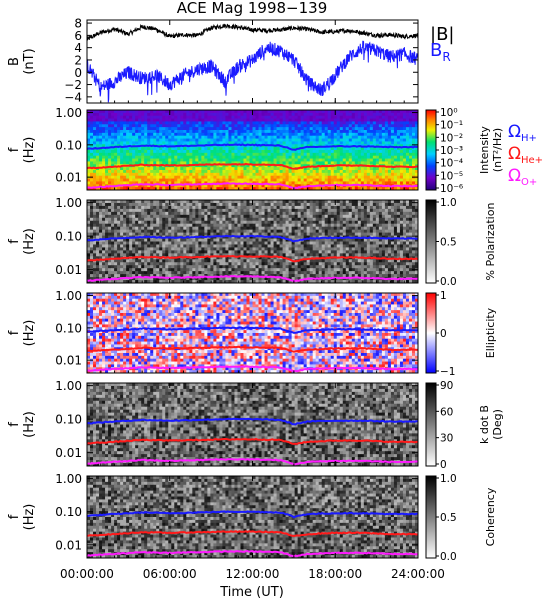 The width and height of the screenshot is (550, 600). What do you see at coordinates (78, 60) in the screenshot?
I see `y-tick-label: 2` at bounding box center [78, 60].